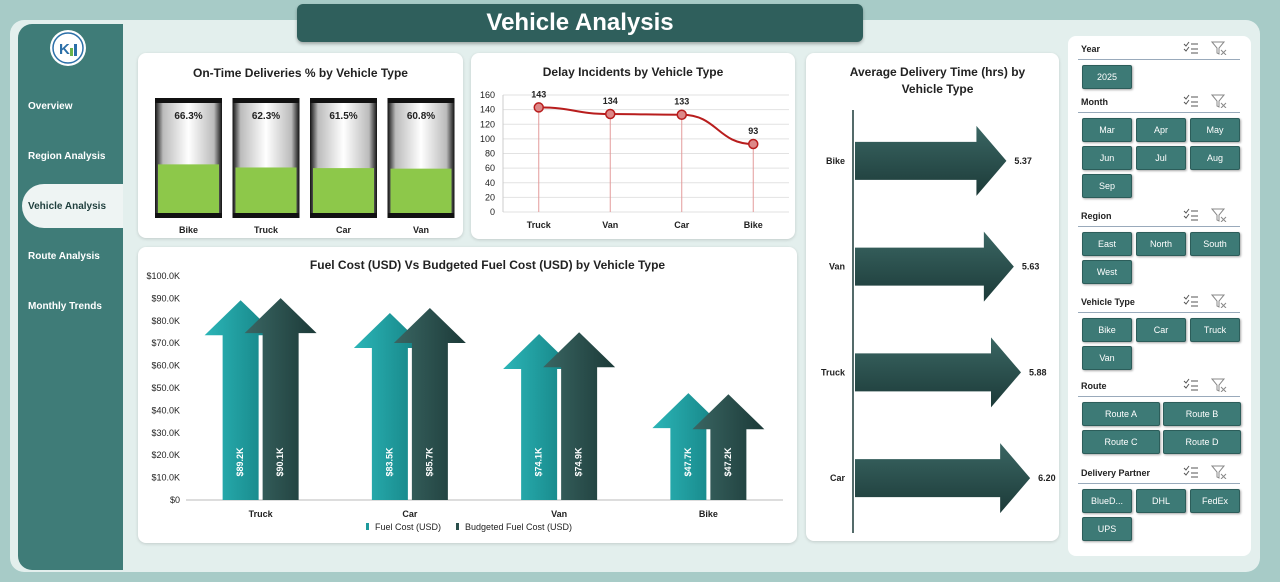 The width and height of the screenshot is (1280, 582). What do you see at coordinates (240, 462) in the screenshot?
I see `data-label: $89.2K` at bounding box center [240, 462].